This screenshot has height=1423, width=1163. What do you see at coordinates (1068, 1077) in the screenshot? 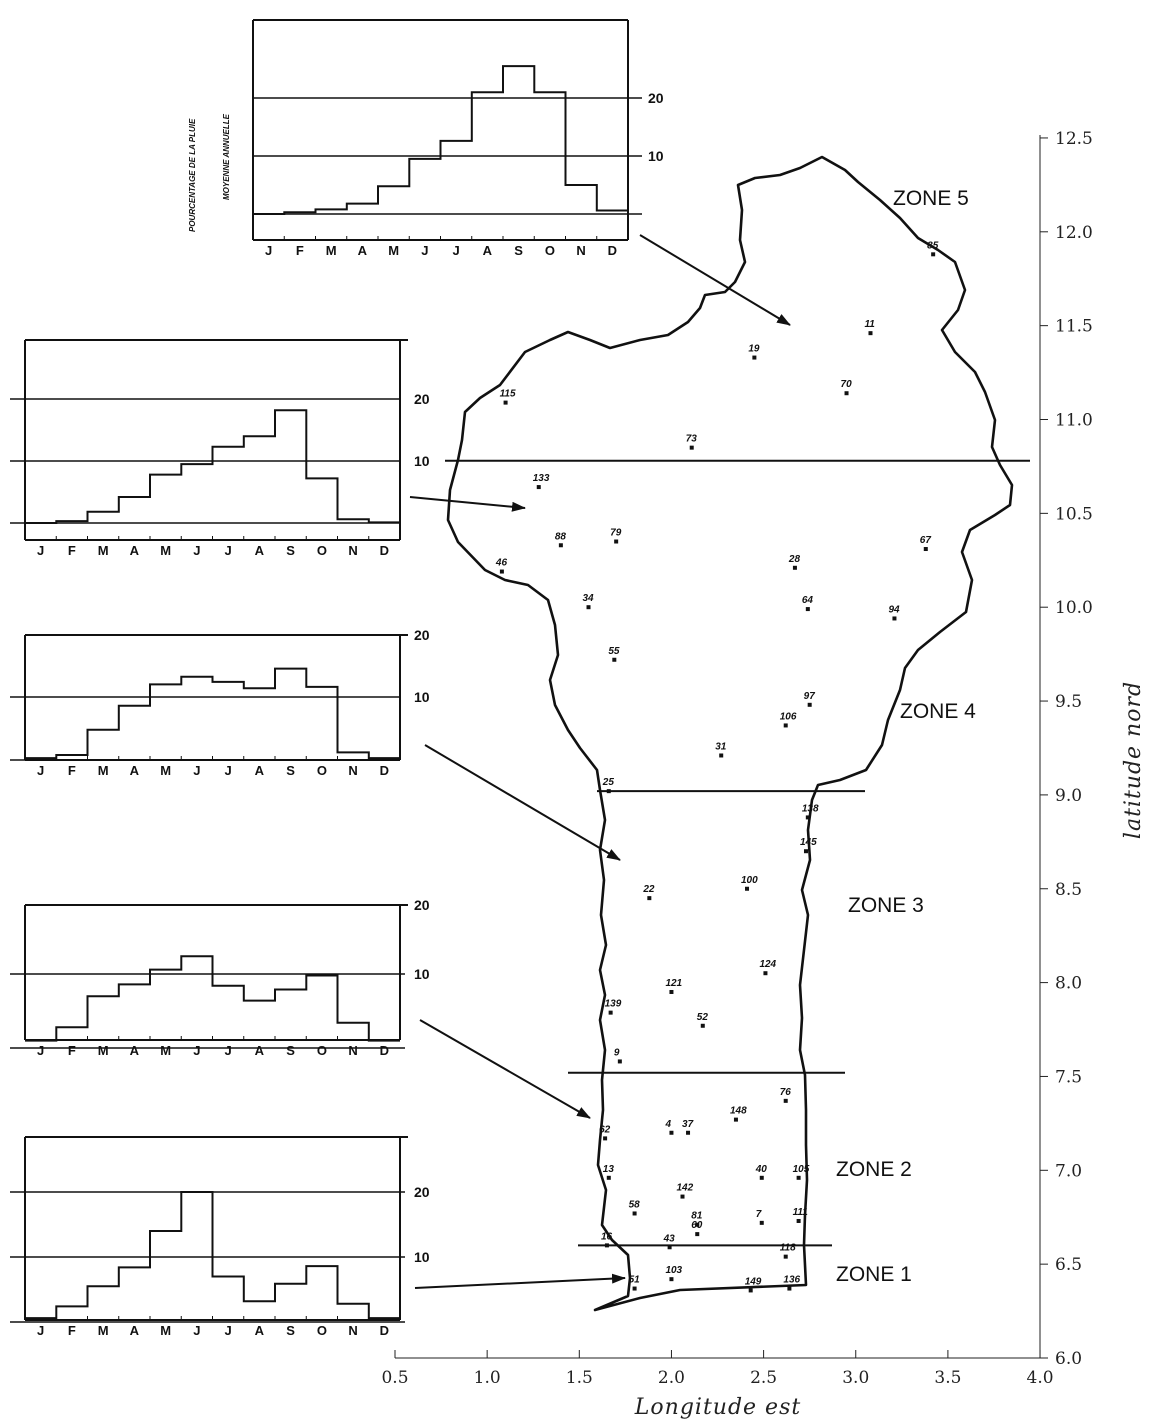
I see `y-tick-label: 7.5` at bounding box center [1068, 1077].